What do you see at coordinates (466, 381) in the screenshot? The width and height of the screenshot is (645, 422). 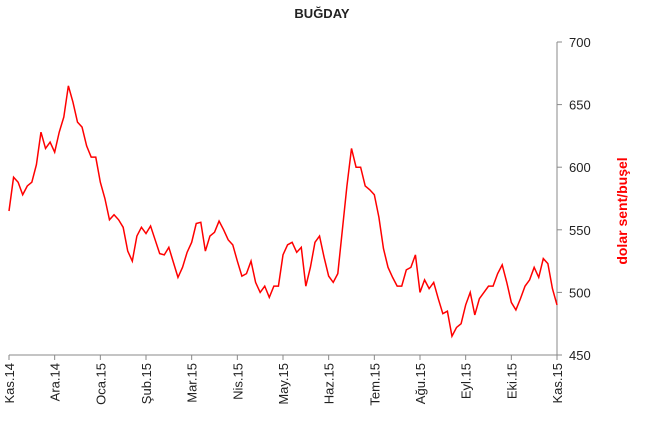 I see `x-tick-label: Eyl.15` at bounding box center [466, 381].